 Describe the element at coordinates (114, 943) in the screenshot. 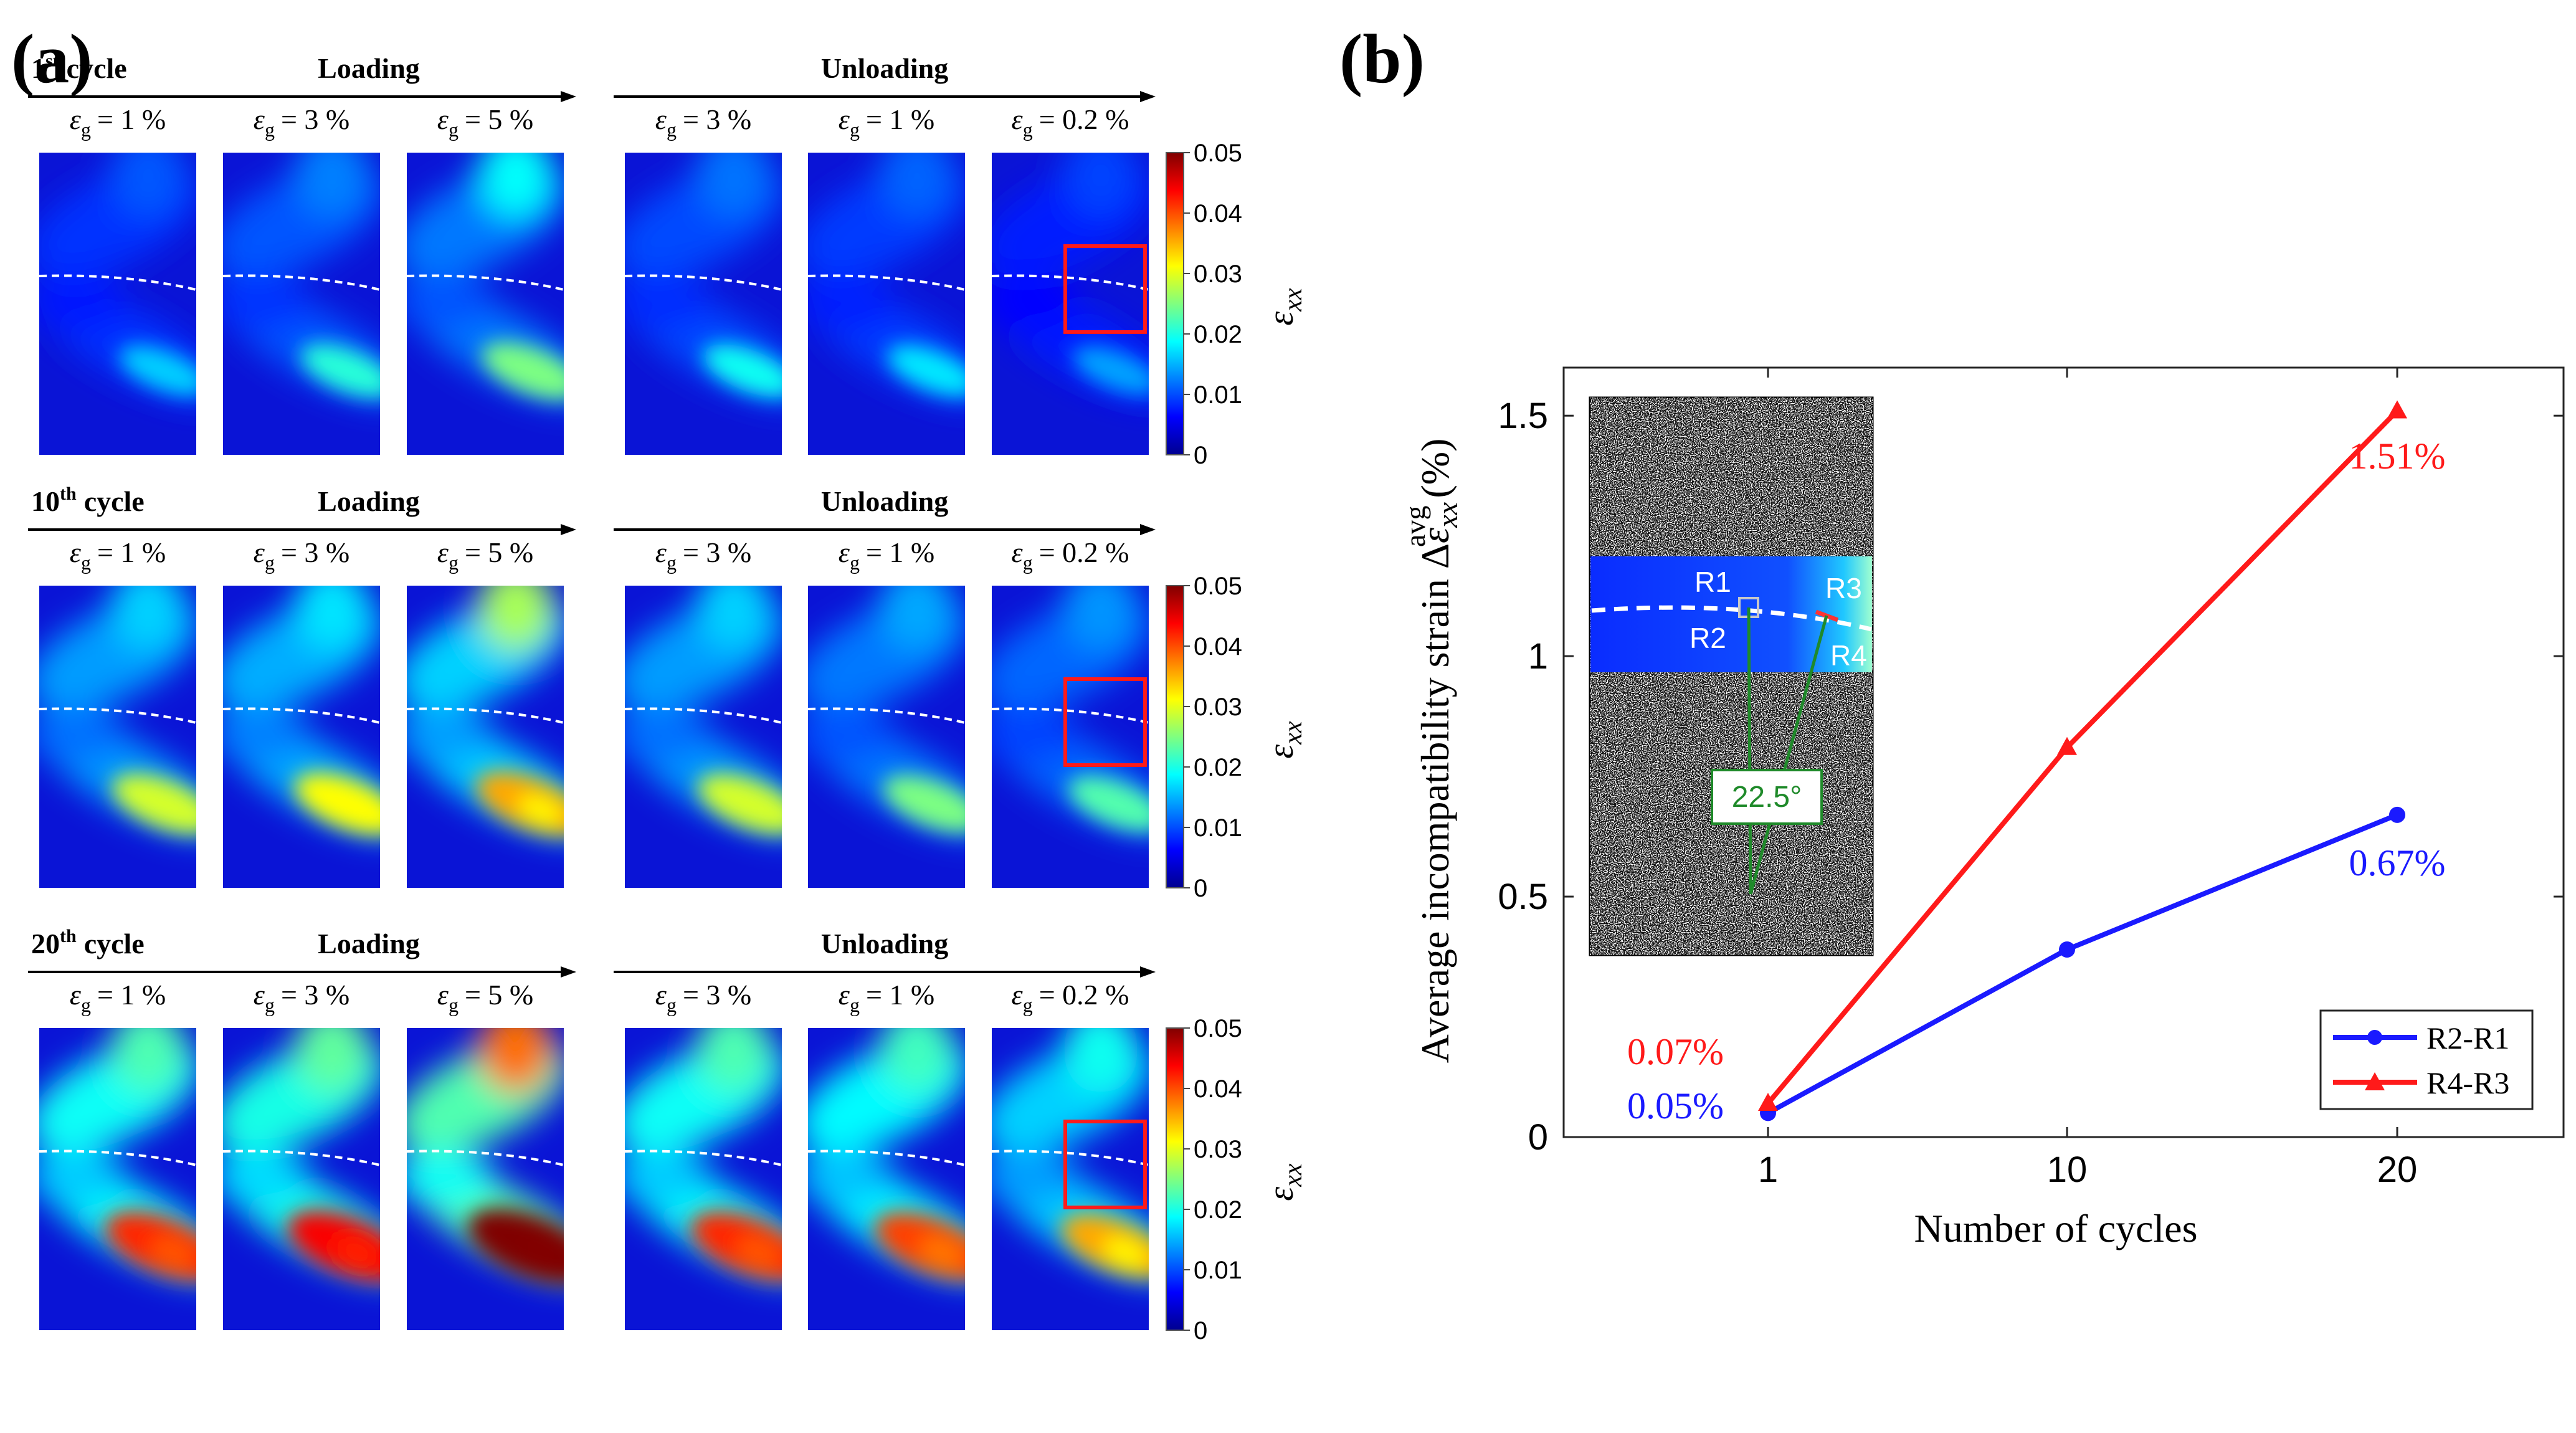

I see `cycle-word: cycle` at that location.